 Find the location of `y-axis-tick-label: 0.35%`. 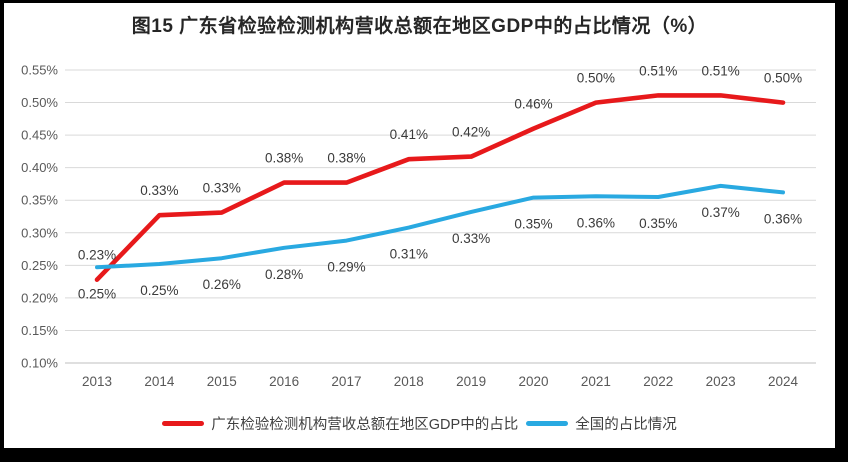

y-axis-tick-label: 0.35% is located at coordinates (39, 200).